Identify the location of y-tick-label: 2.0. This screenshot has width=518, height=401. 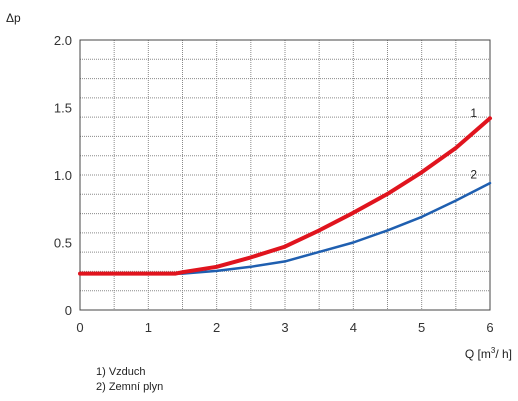
(63, 40).